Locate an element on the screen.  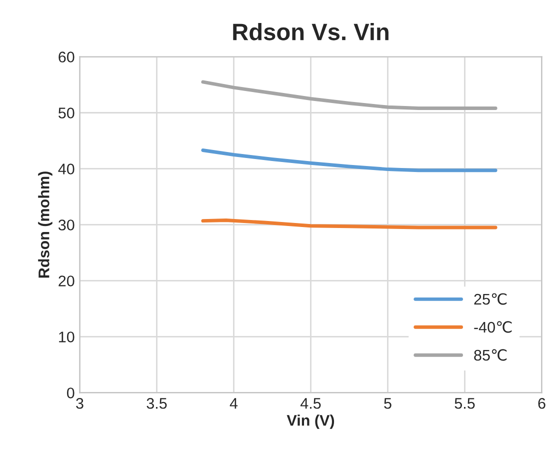
x-tick-label: 6 is located at coordinates (542, 403).